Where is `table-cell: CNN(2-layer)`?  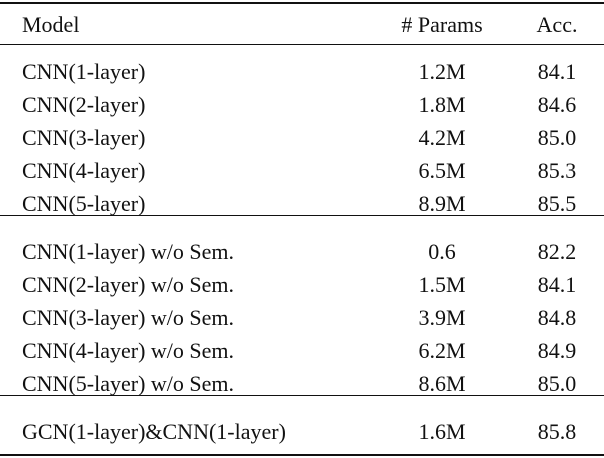
table-cell: CNN(2-layer) is located at coordinates (84, 104).